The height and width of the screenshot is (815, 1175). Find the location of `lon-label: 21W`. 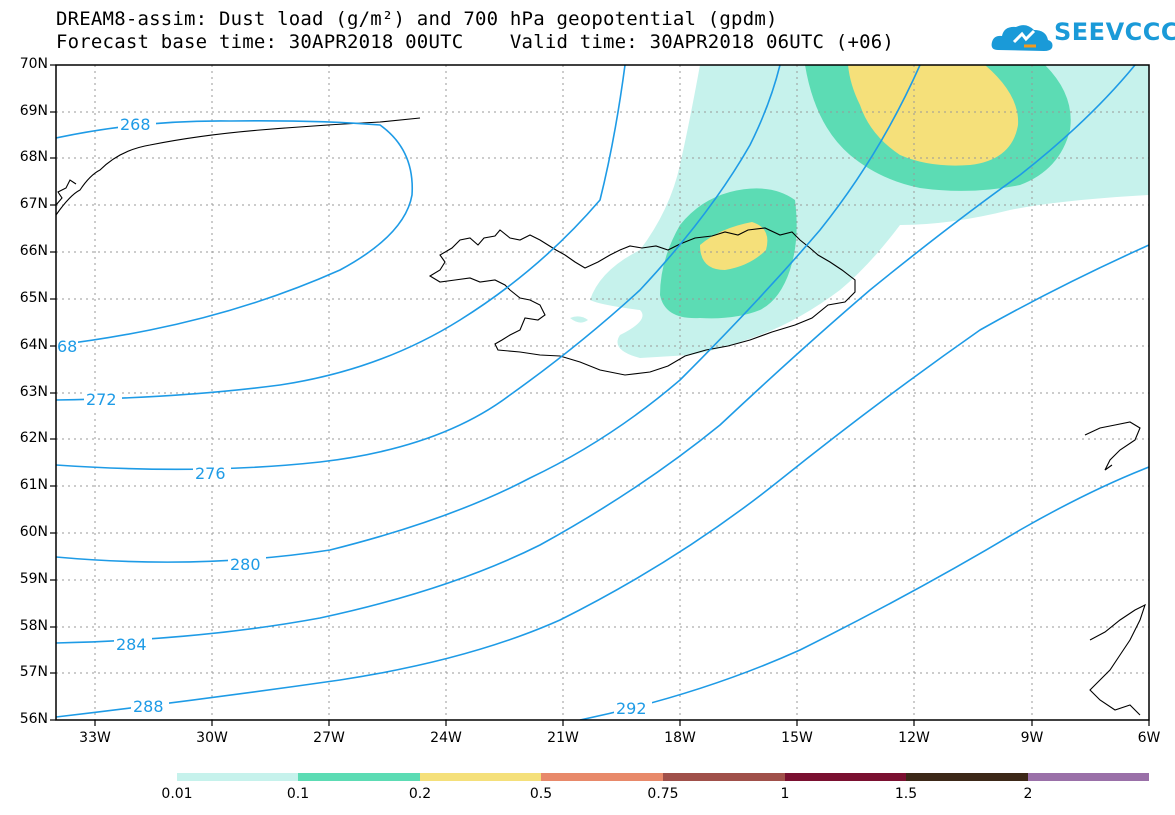

lon-label: 21W is located at coordinates (563, 738).